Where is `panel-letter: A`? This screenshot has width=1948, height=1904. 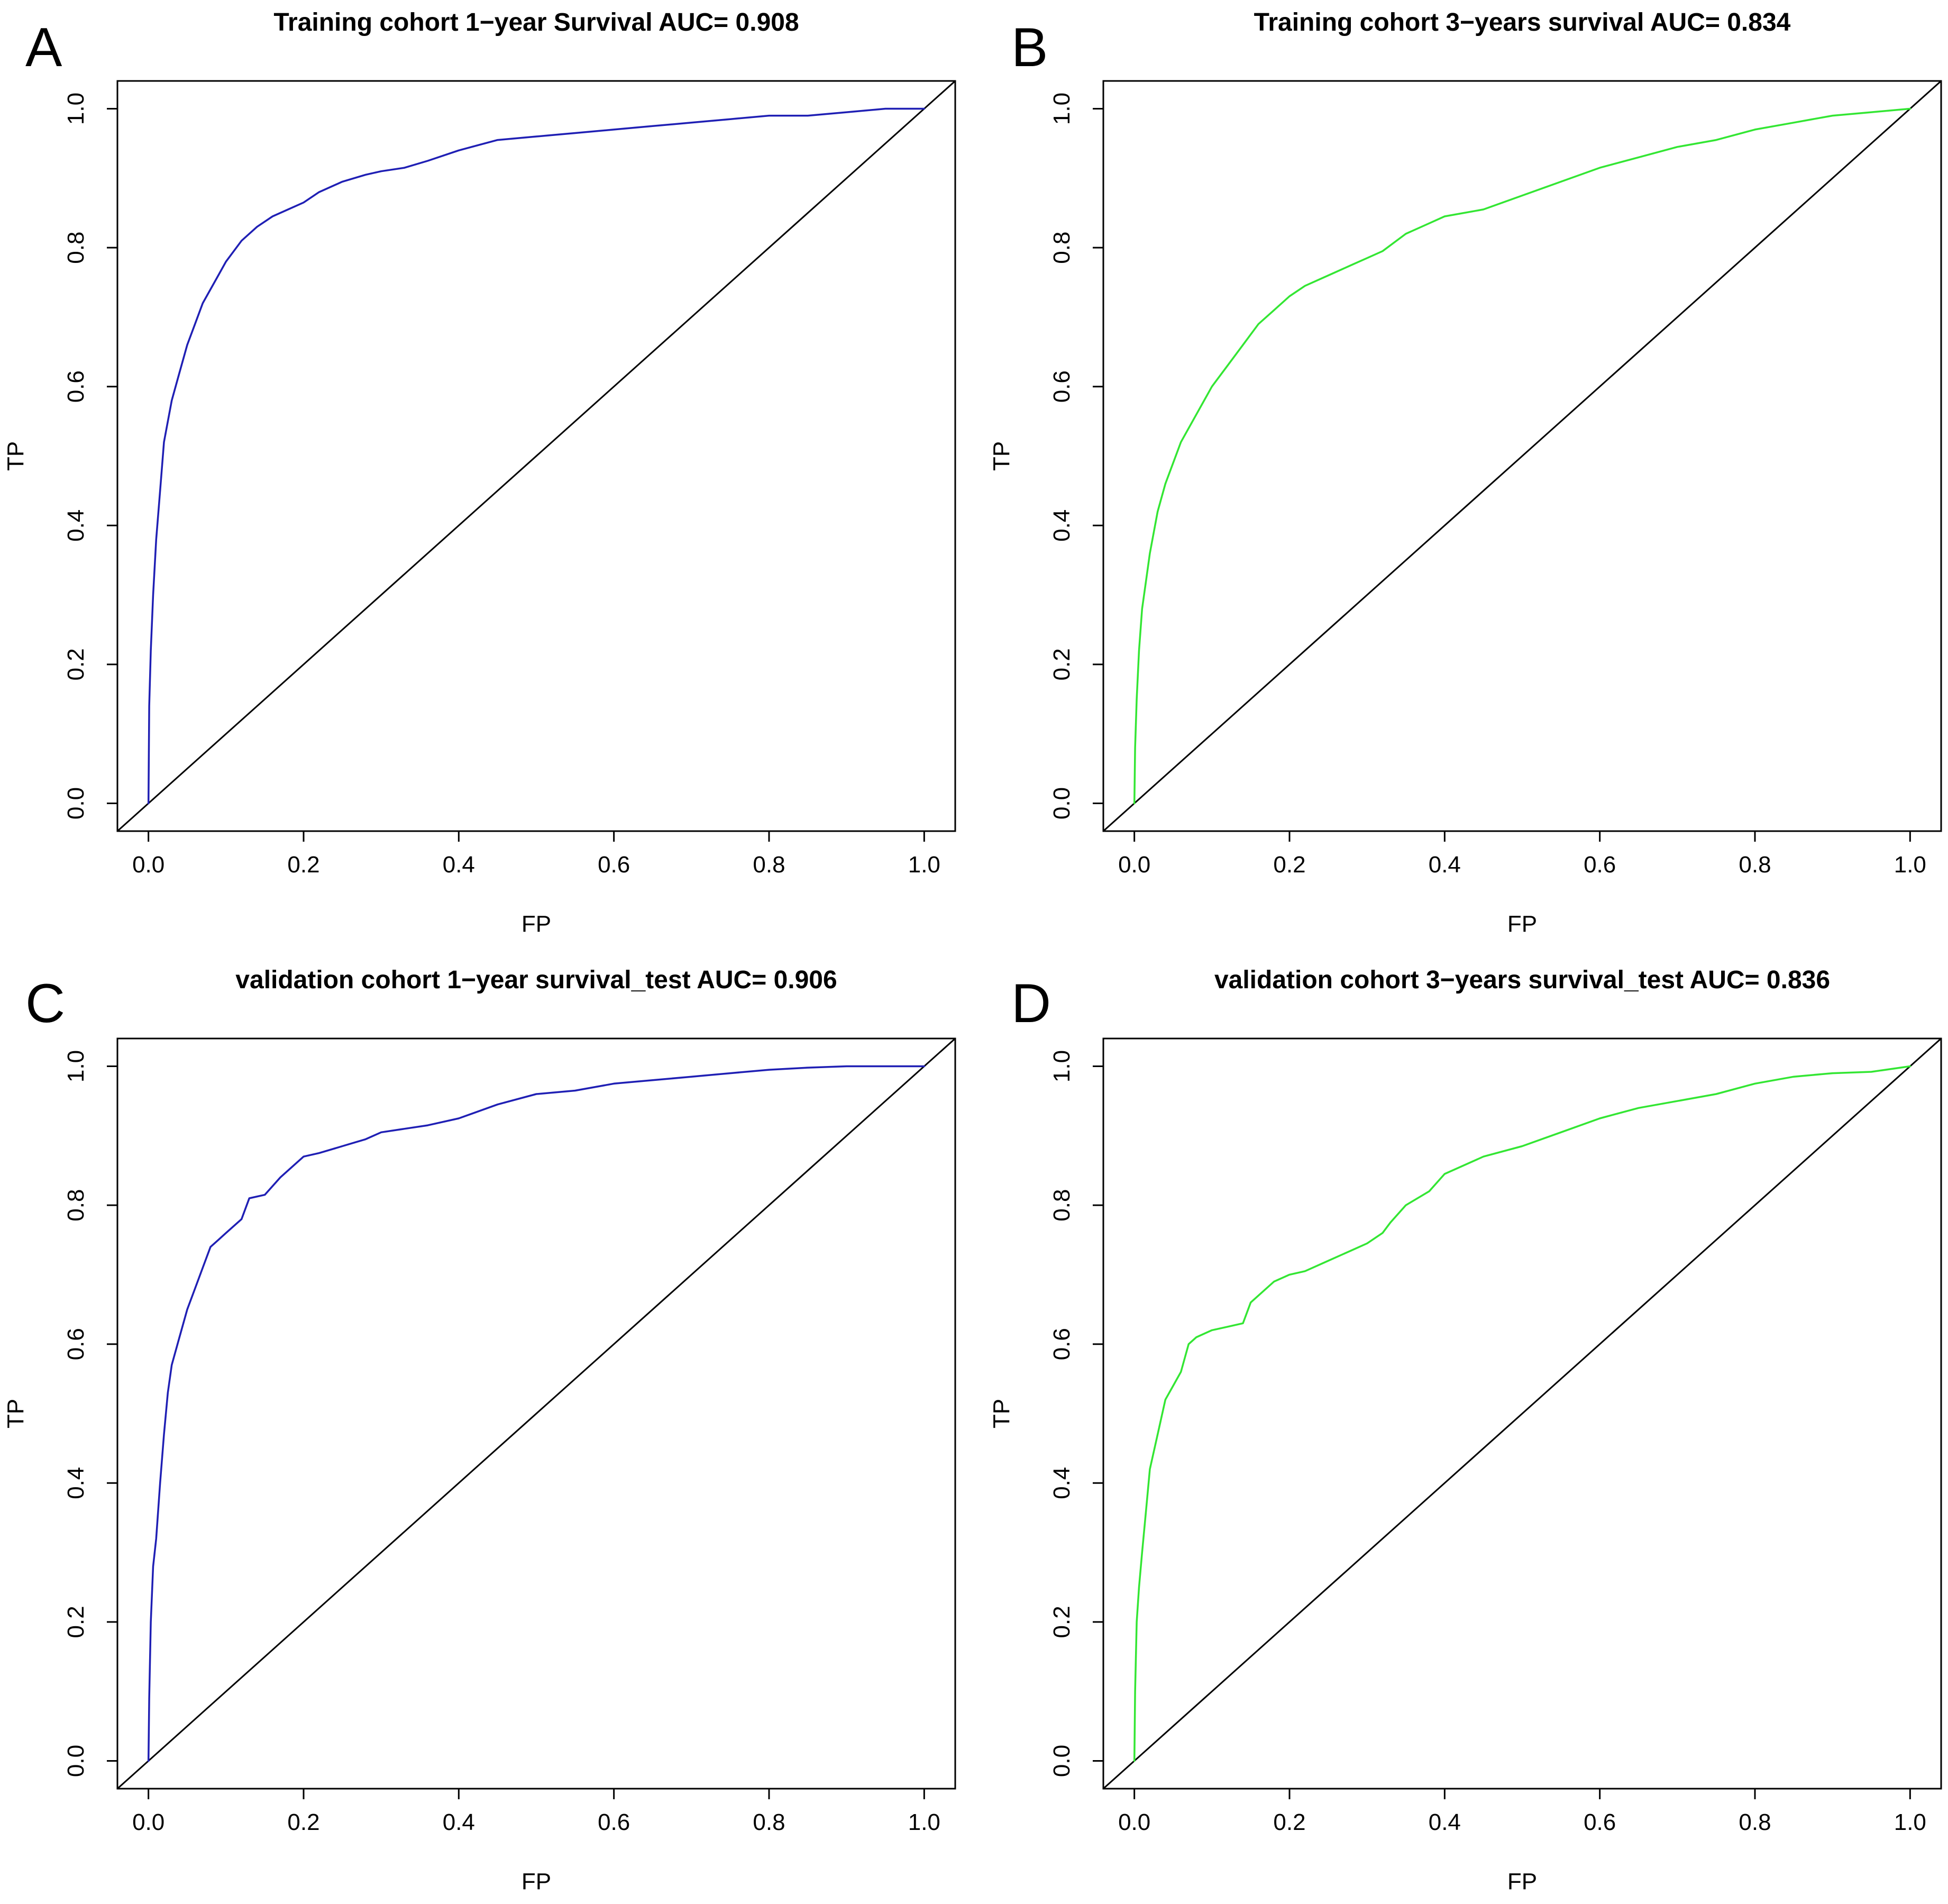 panel-letter: A is located at coordinates (44, 47).